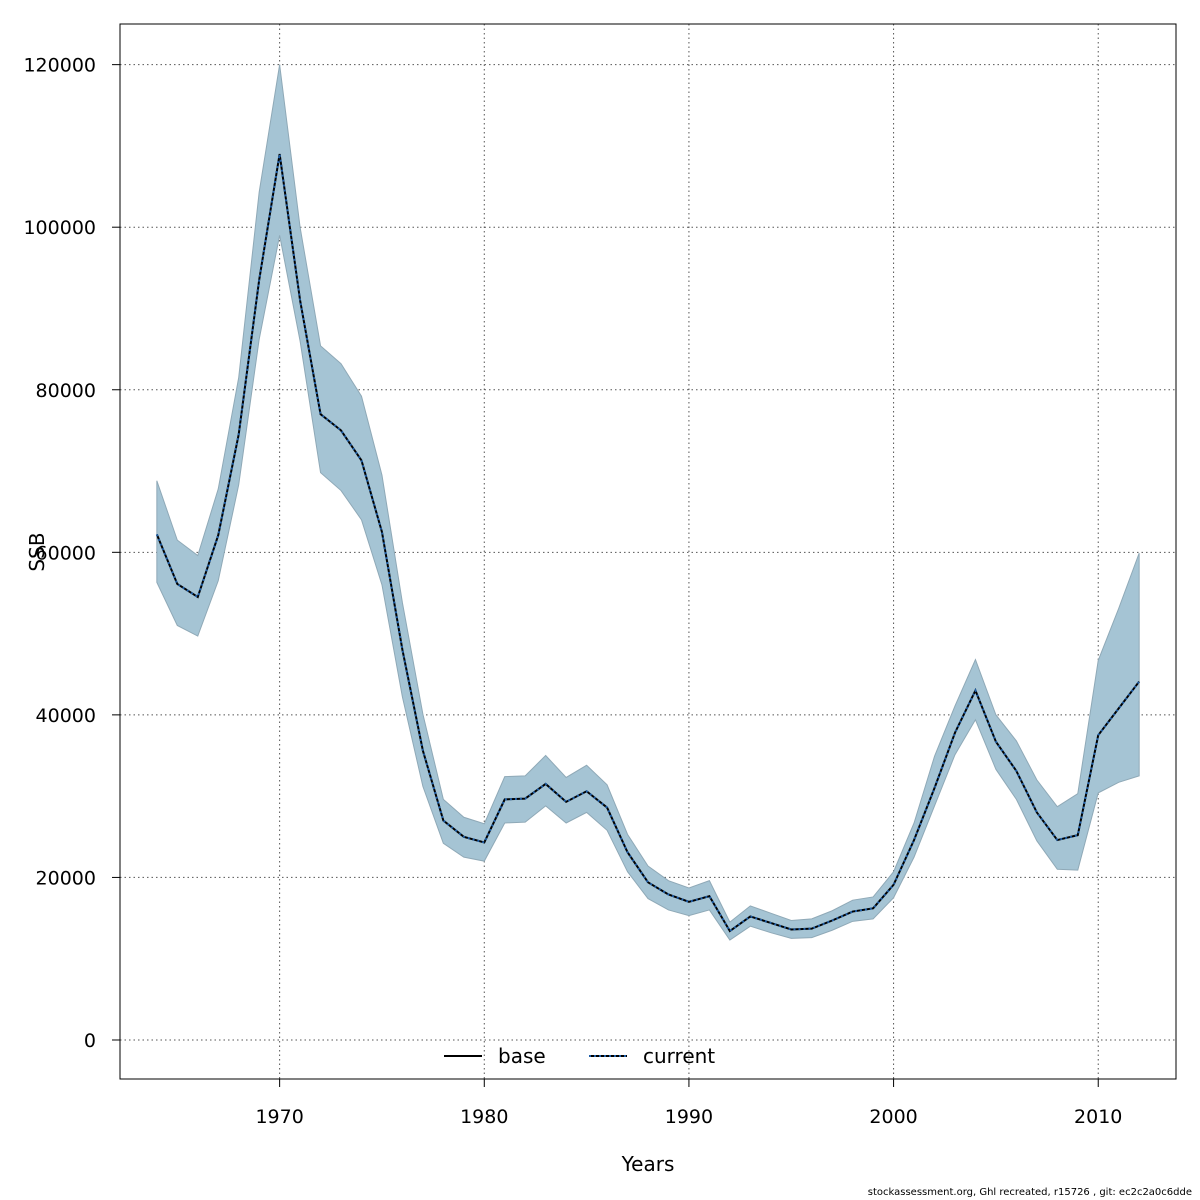 This screenshot has height=1200, width=1200. What do you see at coordinates (279, 1117) in the screenshot?
I see `x-tick-label: 1970` at bounding box center [279, 1117].